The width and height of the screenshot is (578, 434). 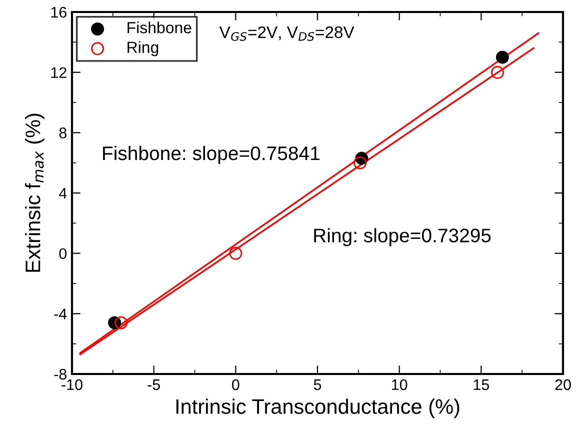 I want to click on x-tick-label: 20, so click(x=563, y=384).